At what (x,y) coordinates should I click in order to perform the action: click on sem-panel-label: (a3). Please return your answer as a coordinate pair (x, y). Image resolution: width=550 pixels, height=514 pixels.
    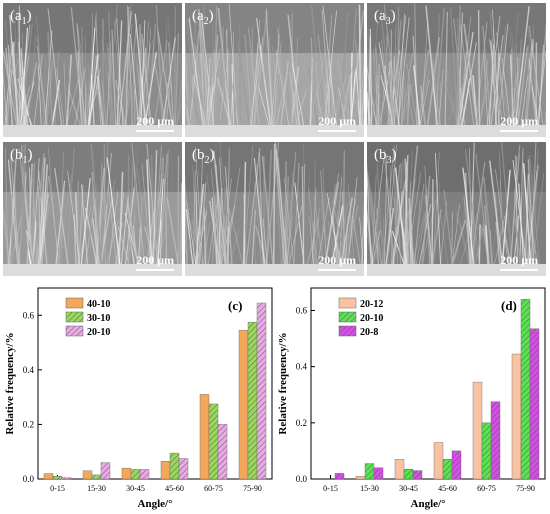
    Looking at the image, I should click on (385, 17).